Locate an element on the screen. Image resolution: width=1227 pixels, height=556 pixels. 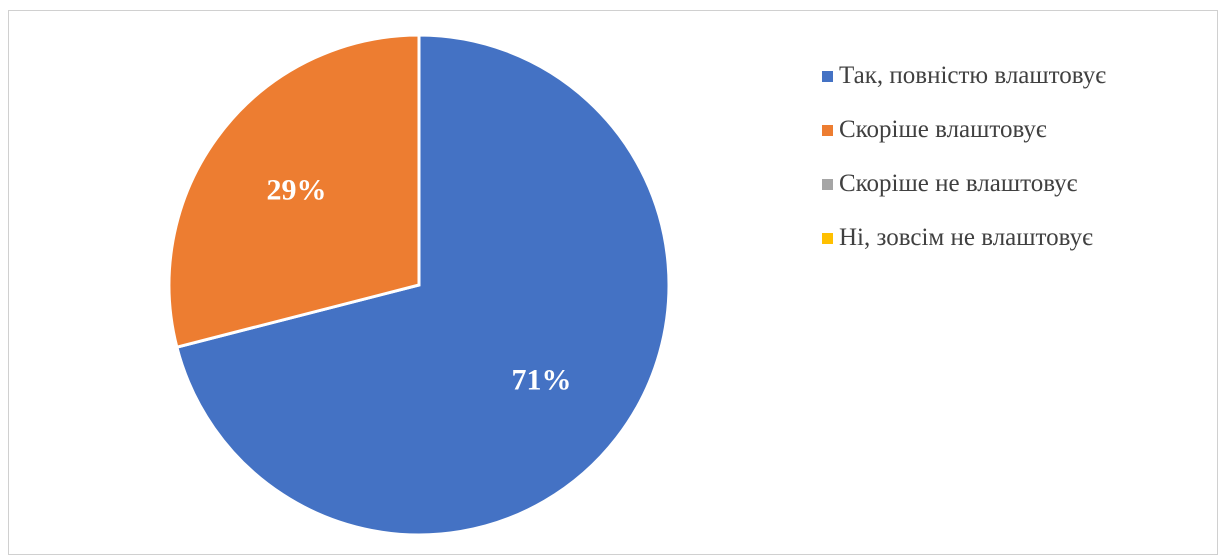
legend-item-not-satisfied: Ні, зовсім не влаштовує is located at coordinates (964, 237).